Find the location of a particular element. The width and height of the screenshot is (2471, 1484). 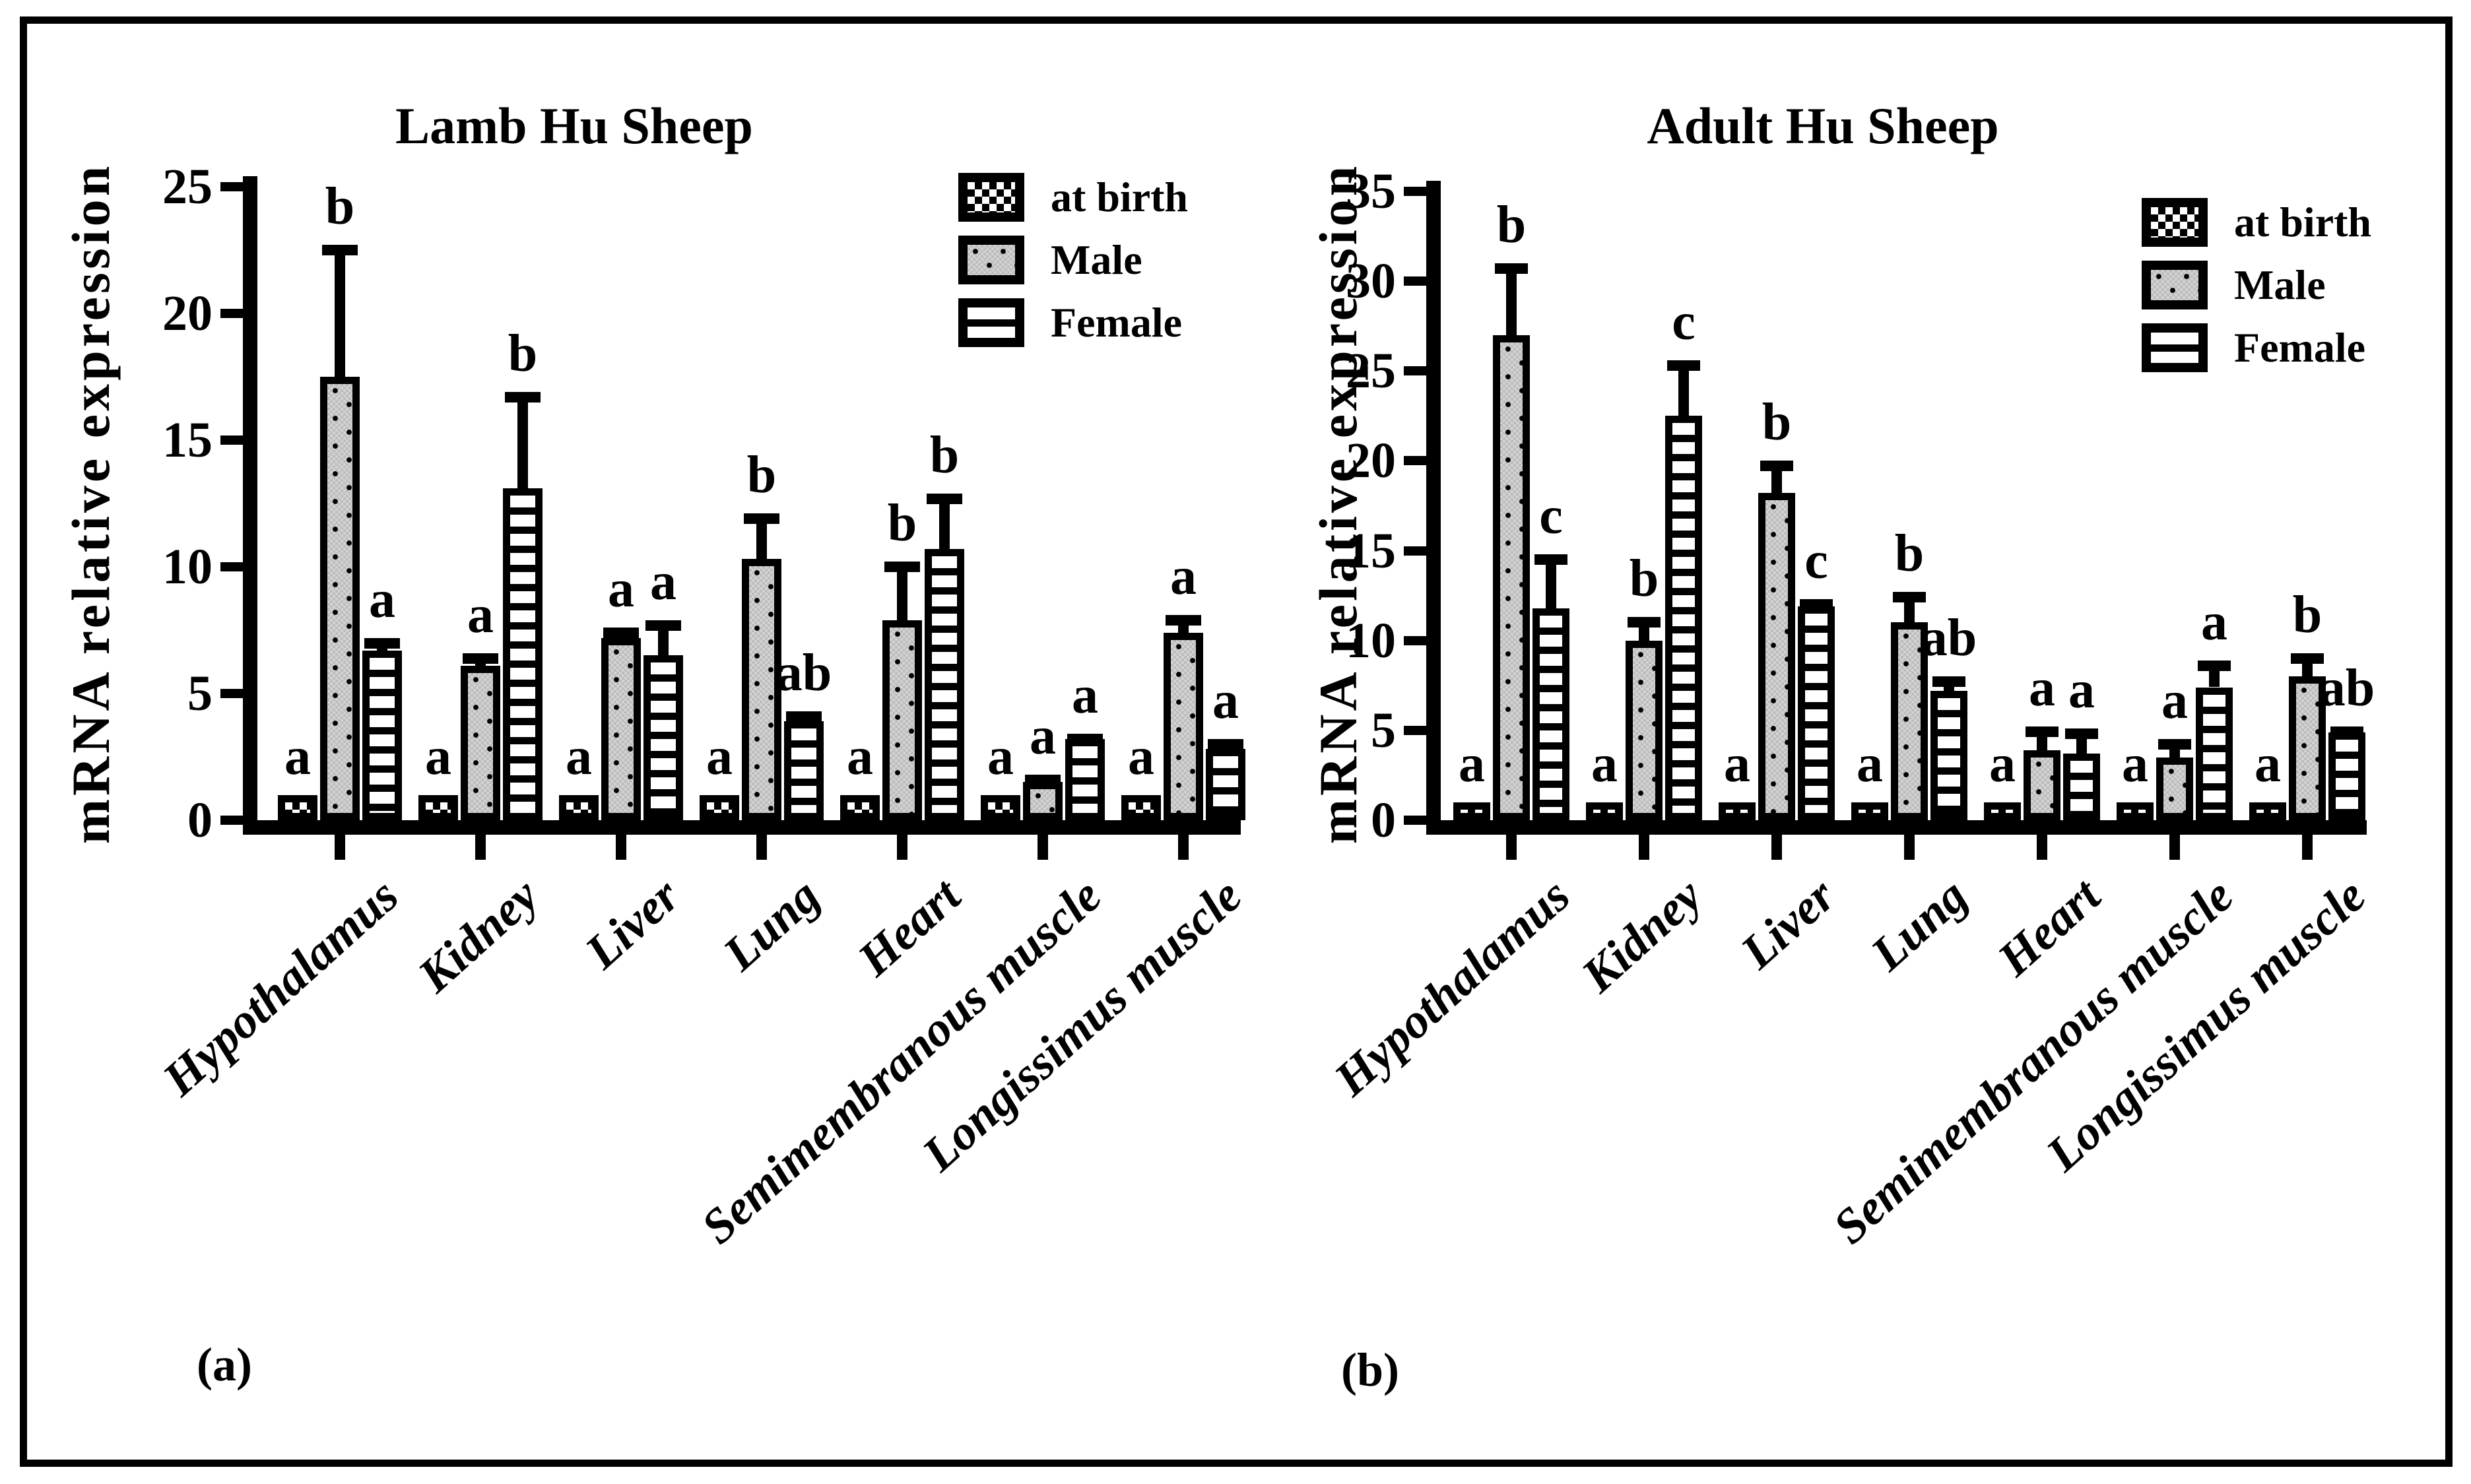

bar-female-liver is located at coordinates (663, 737).